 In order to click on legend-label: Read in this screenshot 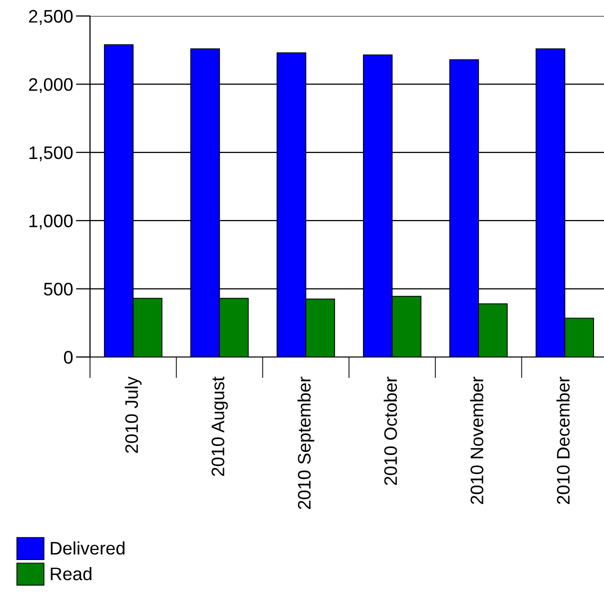, I will do `click(71, 573)`.